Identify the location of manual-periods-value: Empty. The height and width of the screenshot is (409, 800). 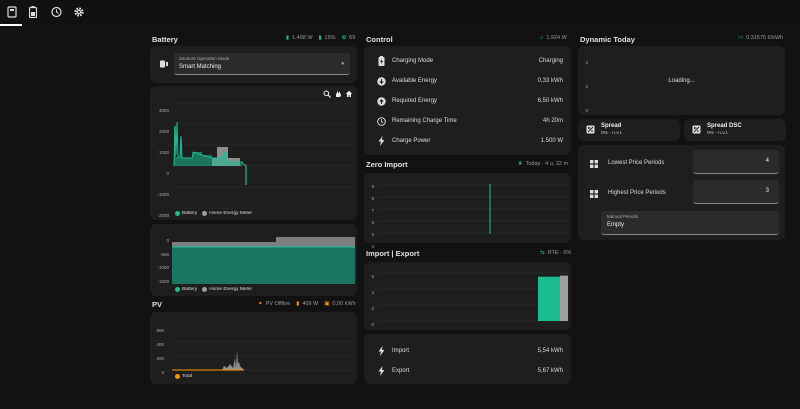
(616, 225).